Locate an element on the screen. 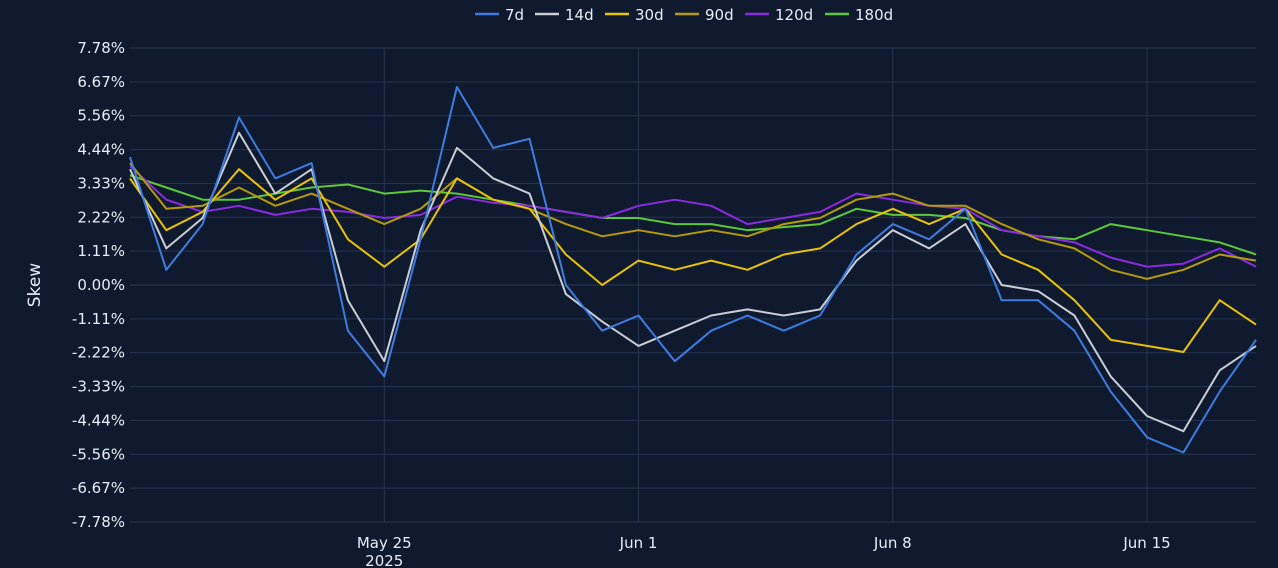  legend-item-180d: 180d is located at coordinates (859, 15).